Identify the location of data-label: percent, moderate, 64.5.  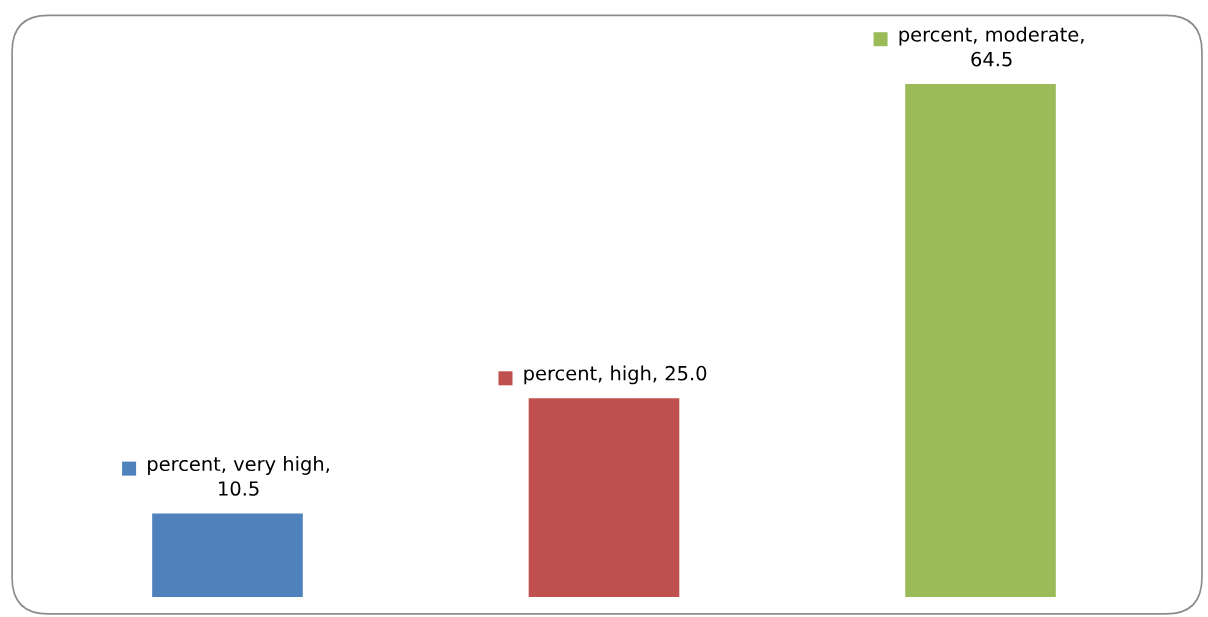
(991, 46).